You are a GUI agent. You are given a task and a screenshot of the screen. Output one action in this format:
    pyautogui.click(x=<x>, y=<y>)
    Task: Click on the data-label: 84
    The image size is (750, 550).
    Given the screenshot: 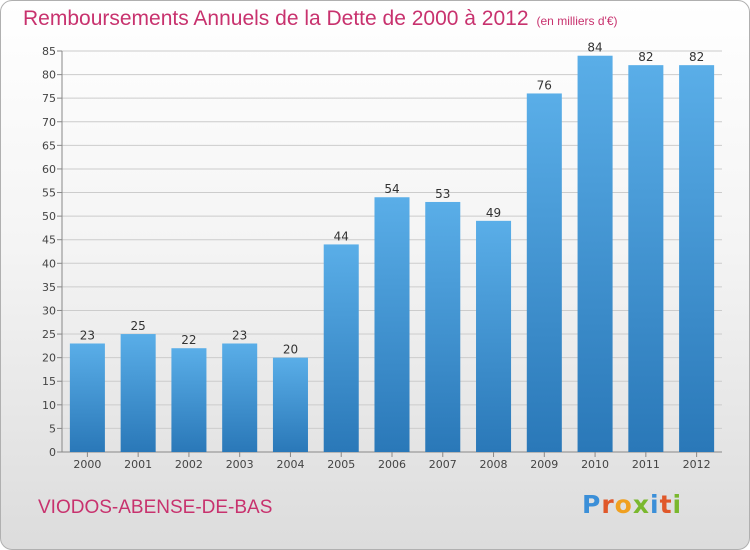 What is the action you would take?
    pyautogui.click(x=594, y=48)
    